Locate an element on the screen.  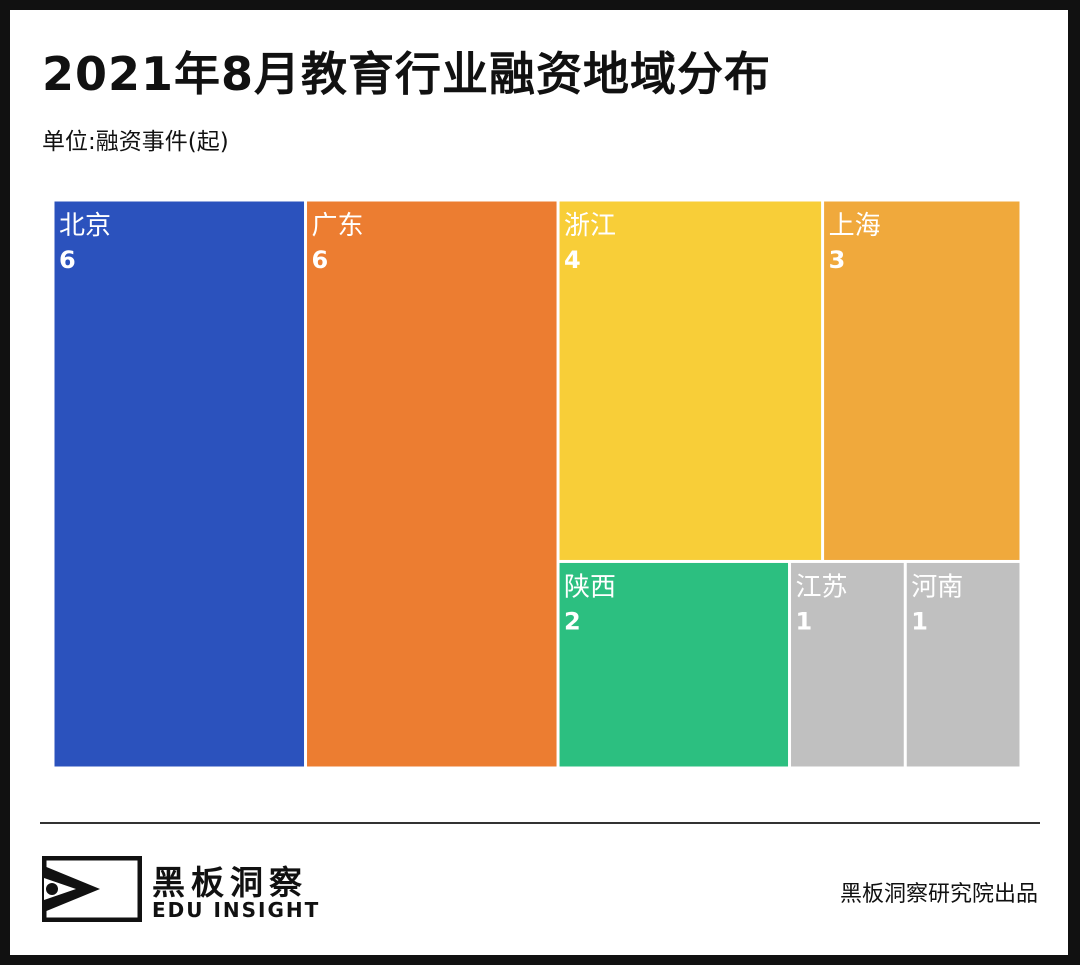
treemap-tile-value: 4 is located at coordinates (572, 260).